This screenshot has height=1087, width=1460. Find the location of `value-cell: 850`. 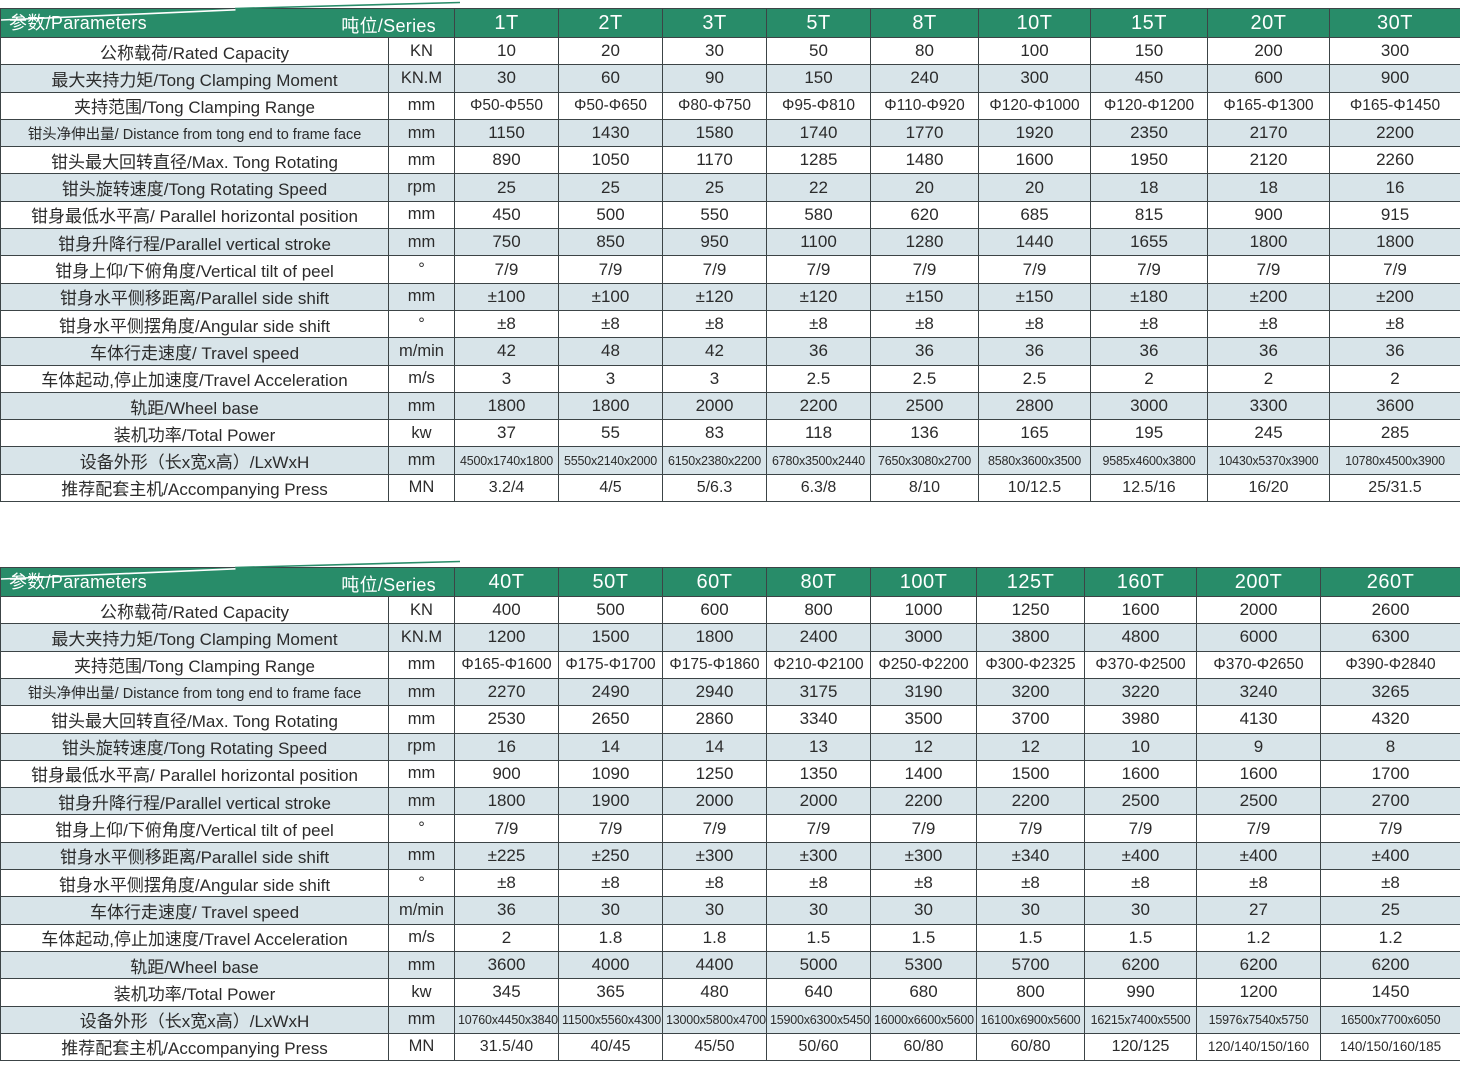

value-cell: 850 is located at coordinates (610, 242).